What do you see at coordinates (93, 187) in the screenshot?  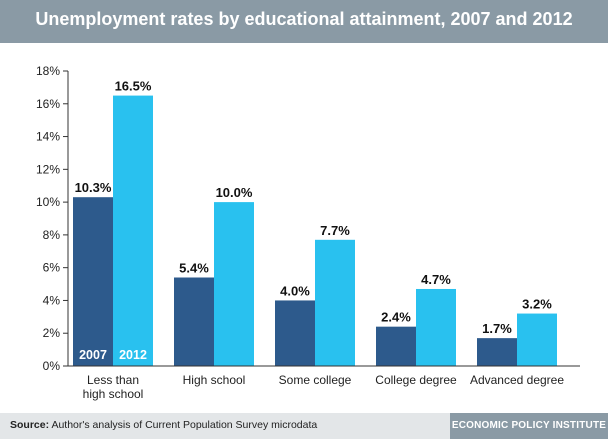 I see `data-label: 10.3%` at bounding box center [93, 187].